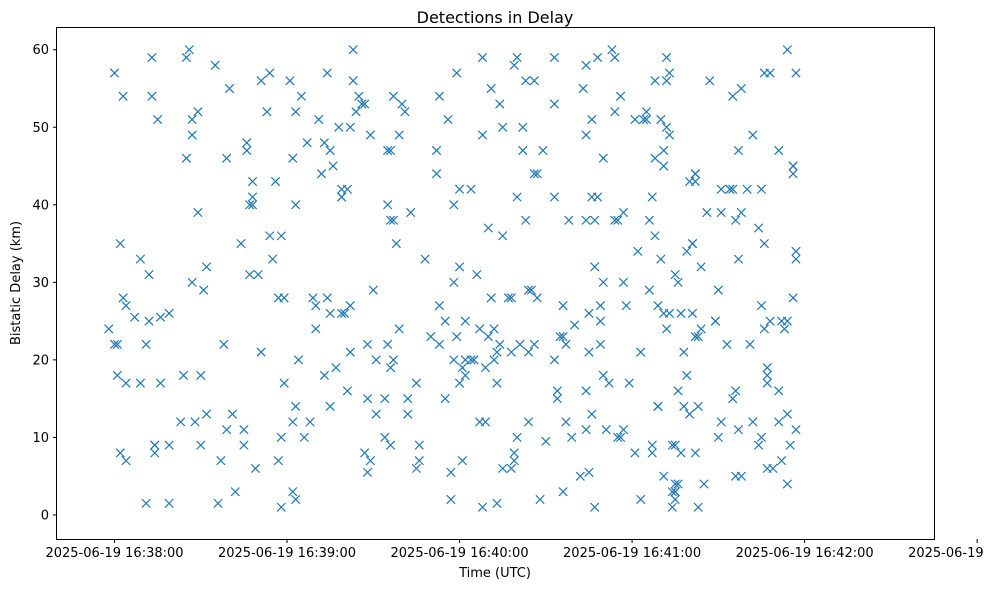 This screenshot has height=590, width=986. Describe the element at coordinates (44, 283) in the screenshot. I see `y-axis: 0 10 20 30 40 50 60` at that location.